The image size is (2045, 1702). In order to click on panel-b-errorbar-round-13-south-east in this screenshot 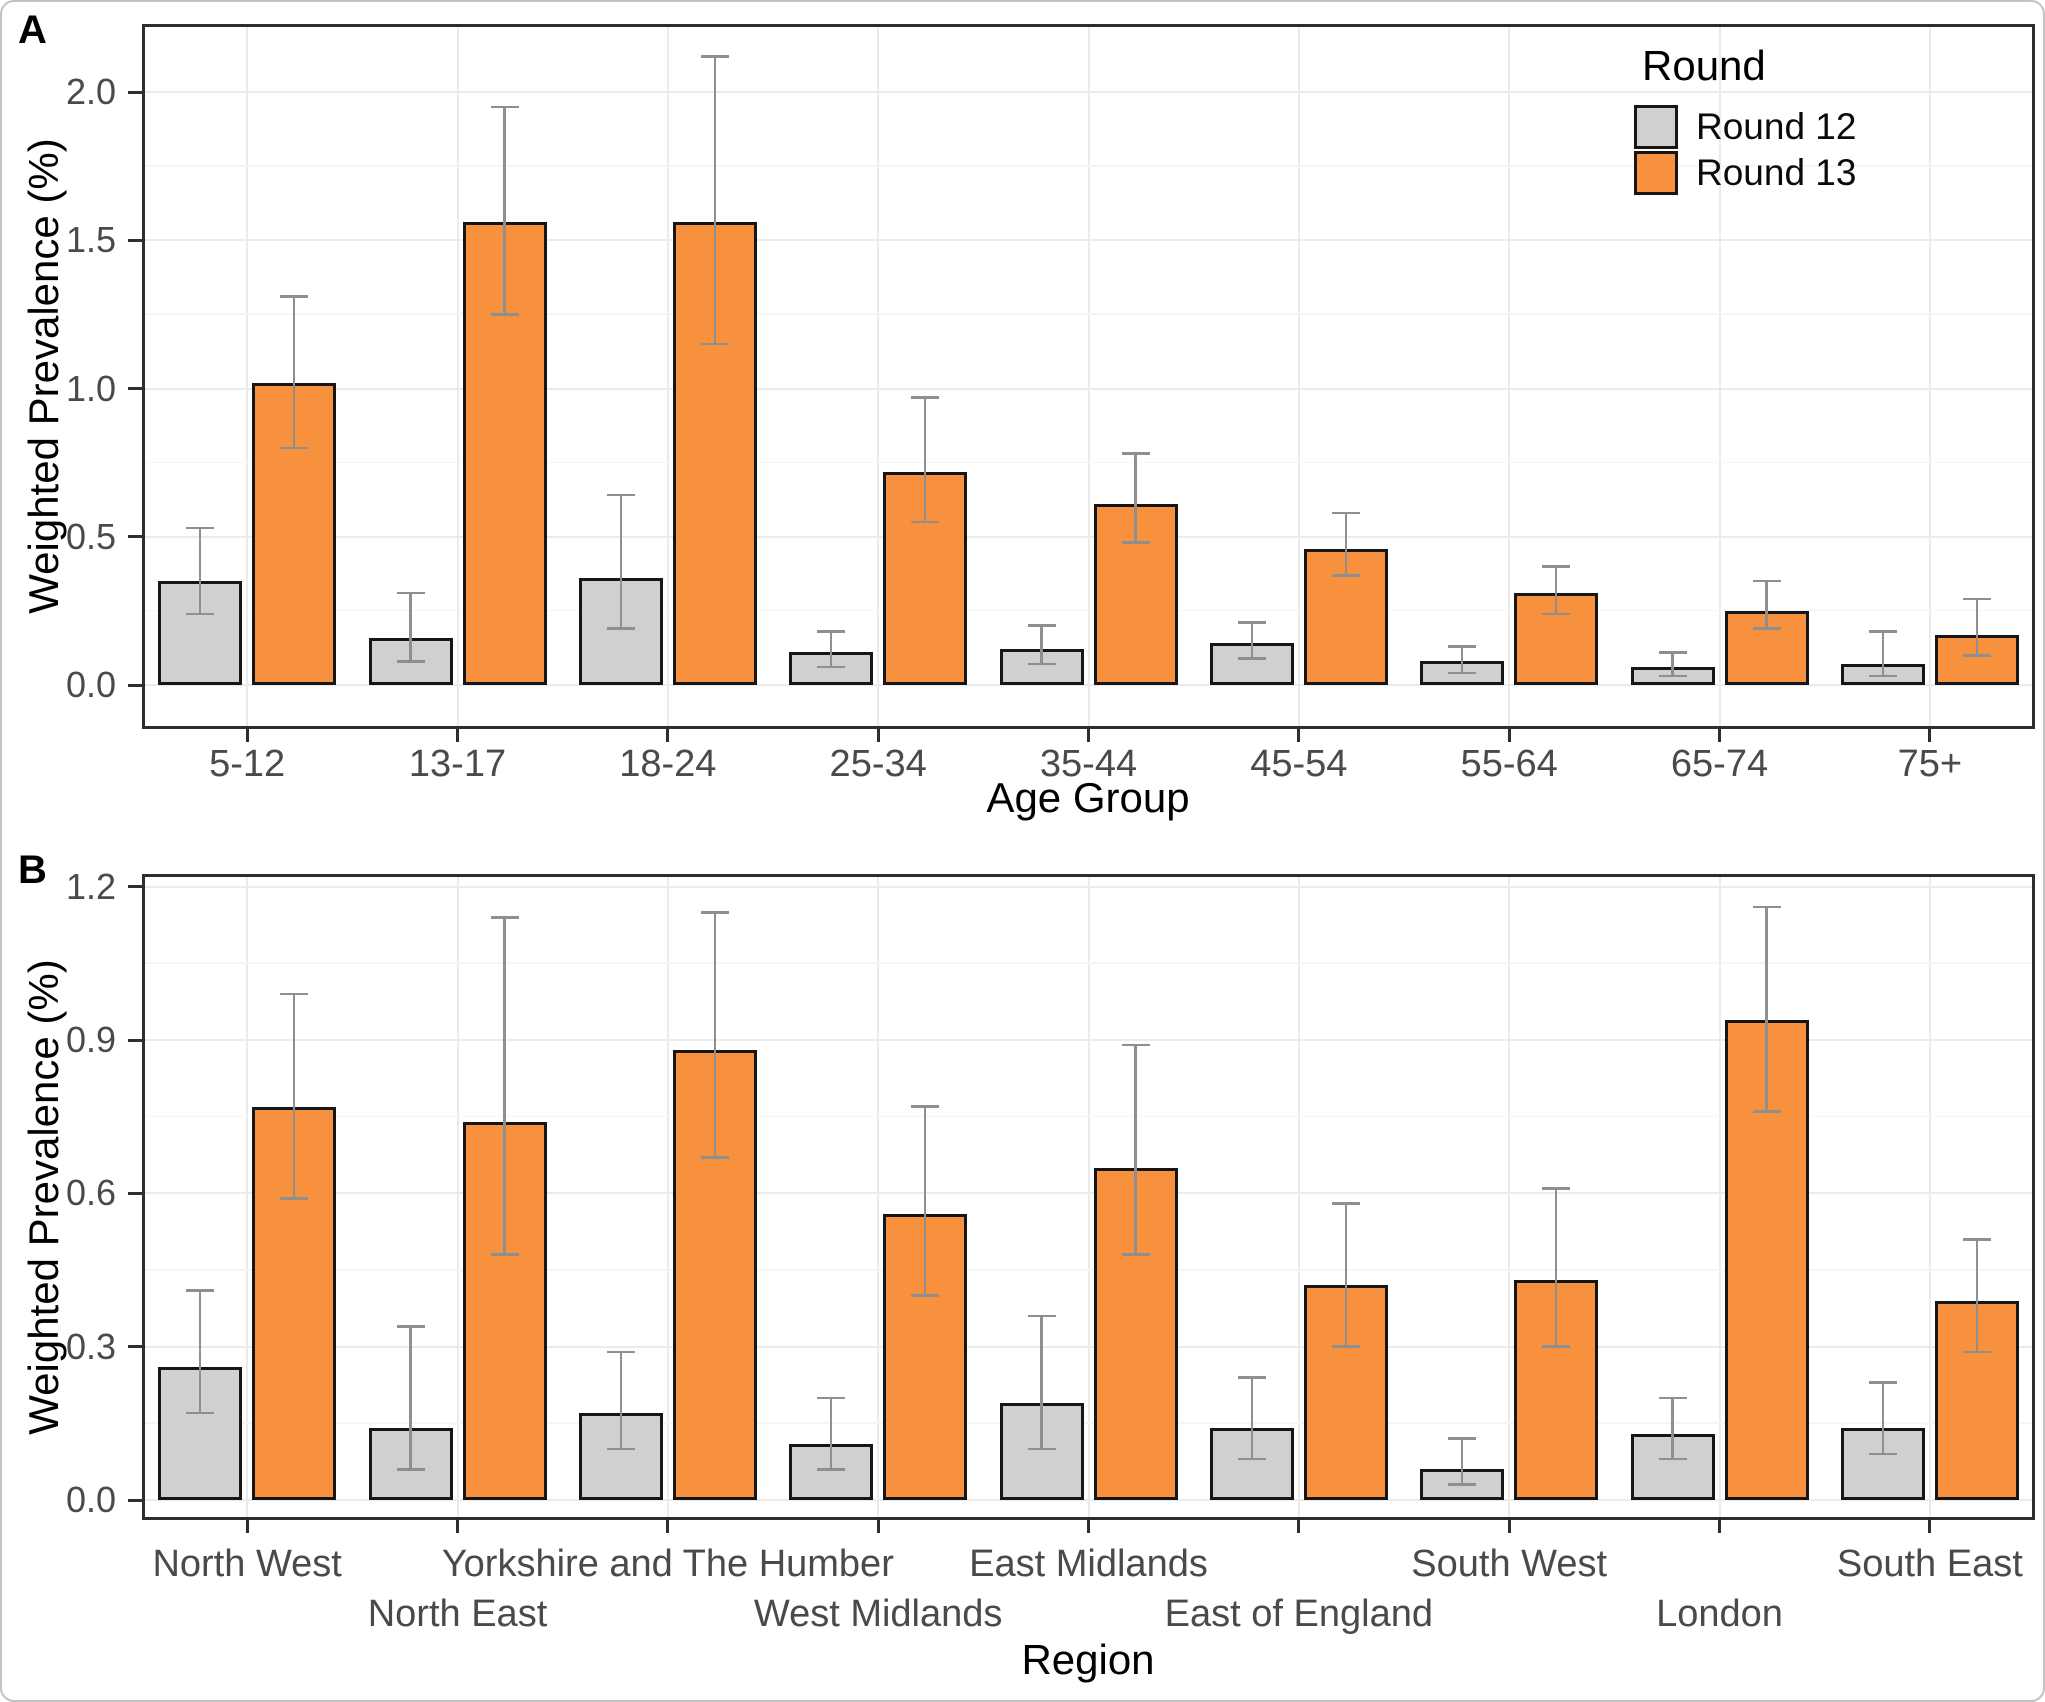, I will do `click(1977, 1295)`.